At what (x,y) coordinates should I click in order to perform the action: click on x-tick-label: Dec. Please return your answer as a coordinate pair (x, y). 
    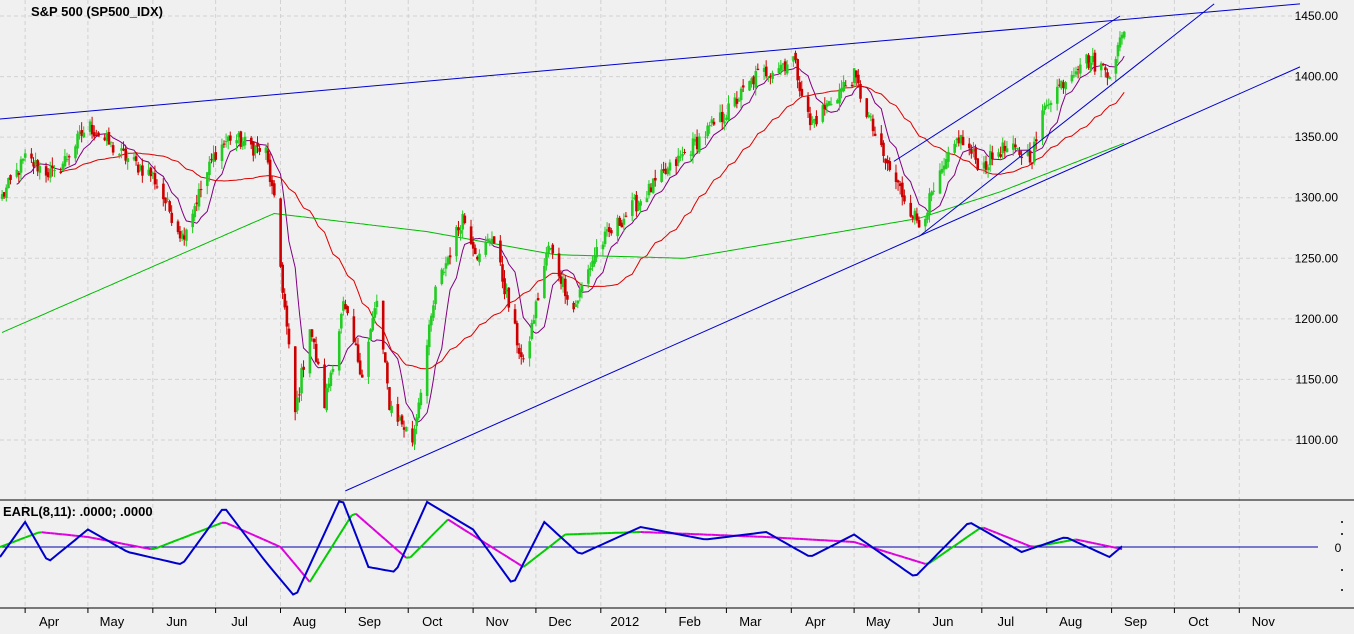
    Looking at the image, I should click on (560, 621).